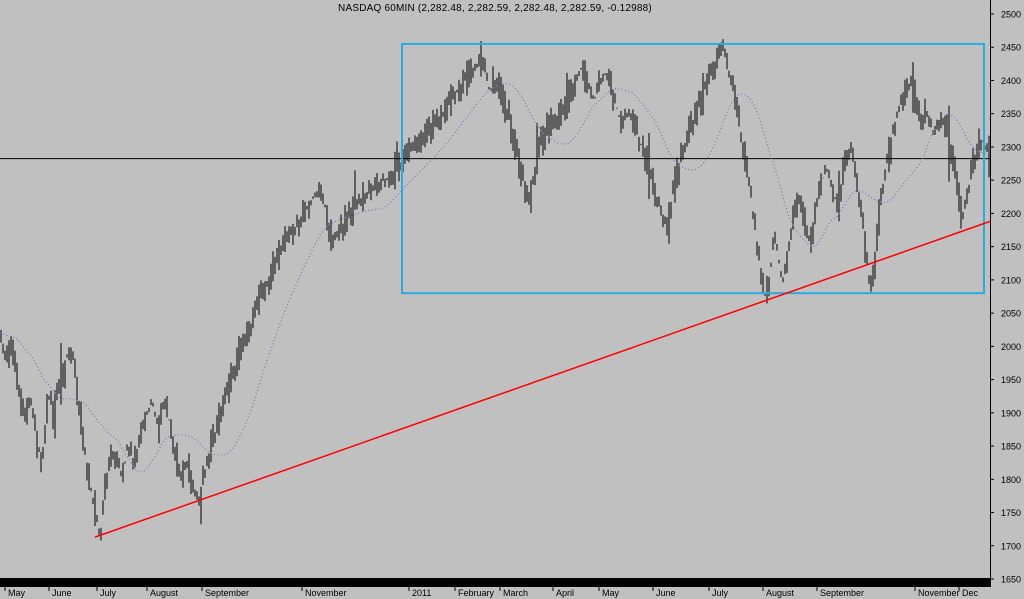  Describe the element at coordinates (1011, 513) in the screenshot. I see `y-axis-label: 1750` at that location.